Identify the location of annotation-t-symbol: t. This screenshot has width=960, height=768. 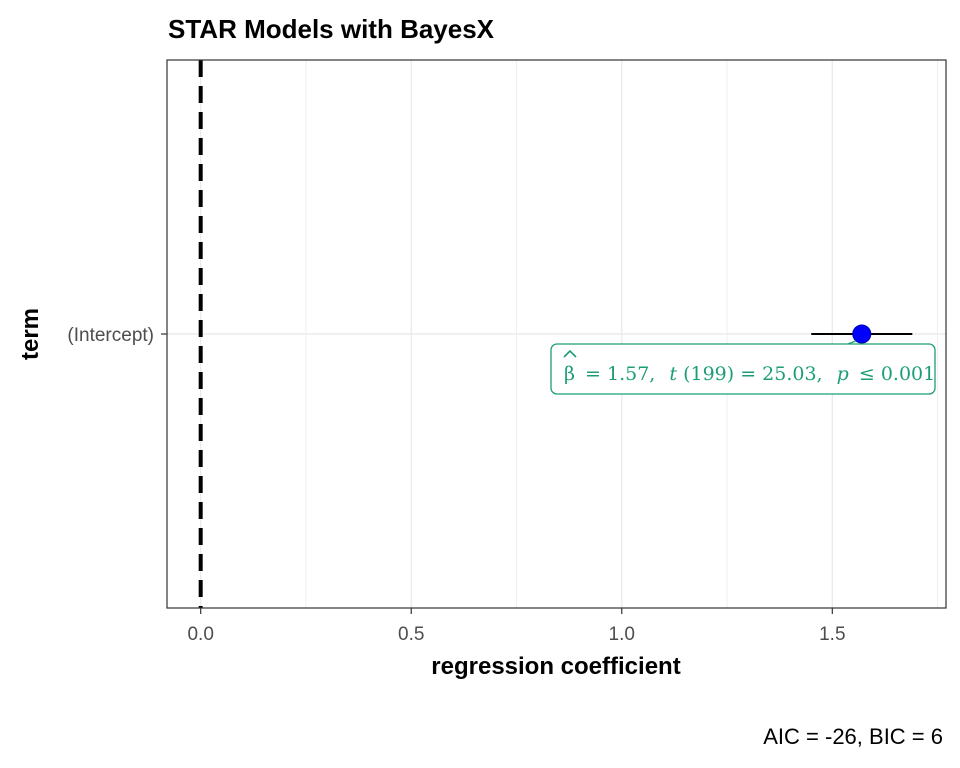
(673, 374).